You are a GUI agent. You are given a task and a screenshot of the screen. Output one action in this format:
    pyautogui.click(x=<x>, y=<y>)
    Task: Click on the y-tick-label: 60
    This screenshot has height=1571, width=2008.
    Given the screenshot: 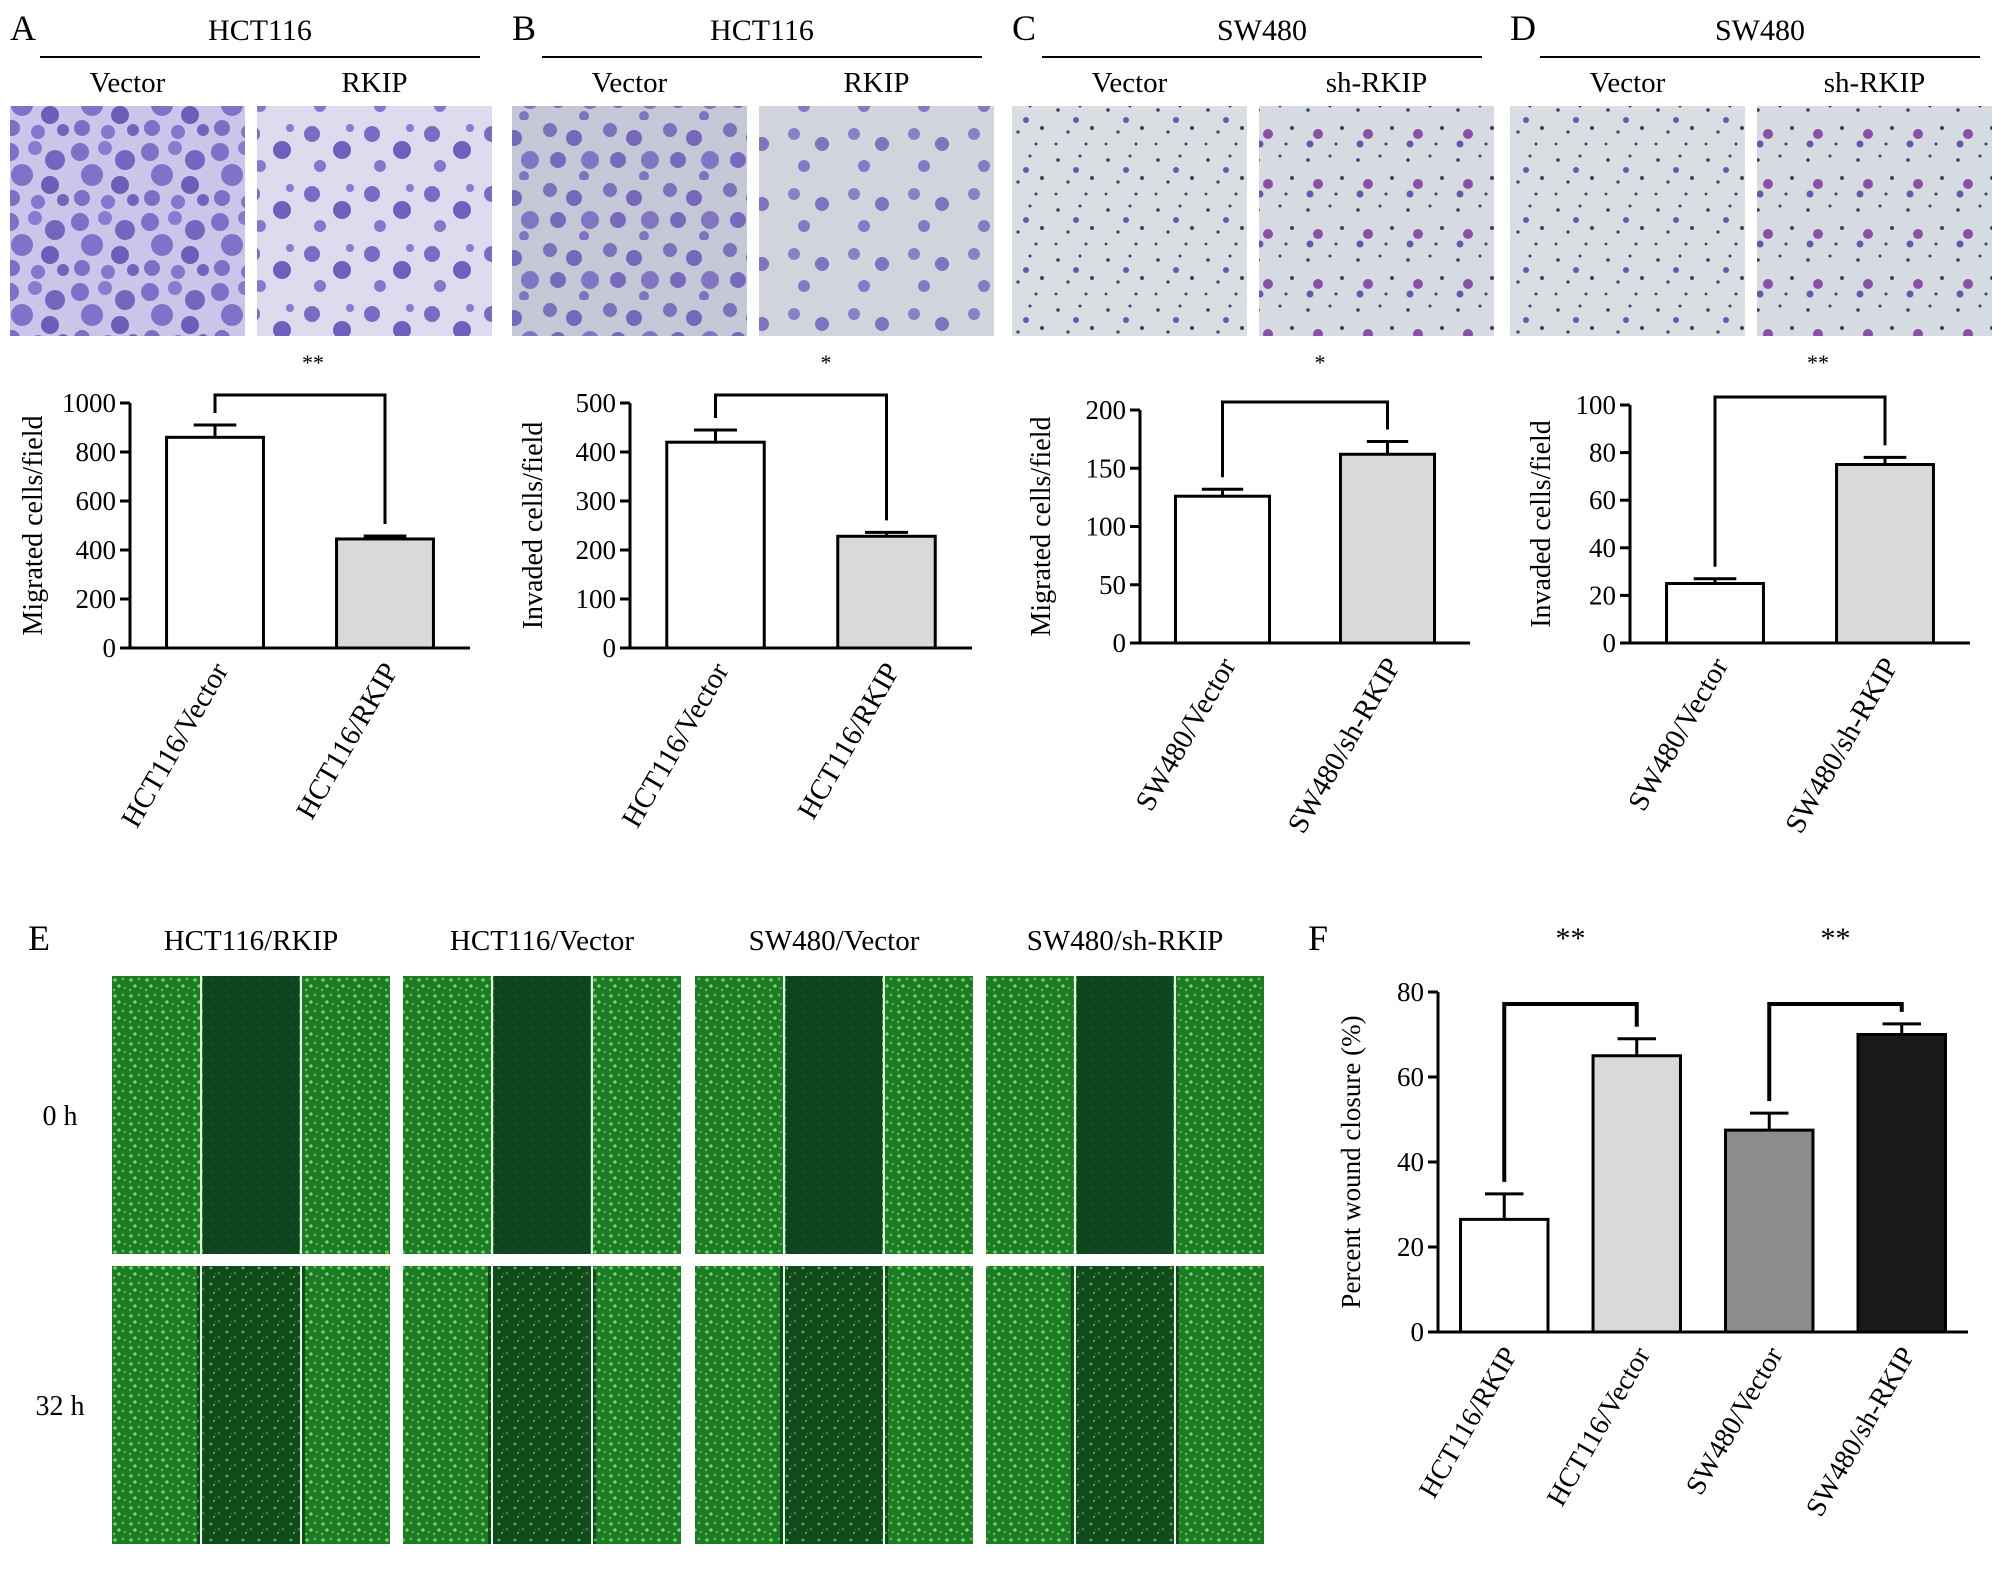 What is the action you would take?
    pyautogui.click(x=1410, y=1077)
    